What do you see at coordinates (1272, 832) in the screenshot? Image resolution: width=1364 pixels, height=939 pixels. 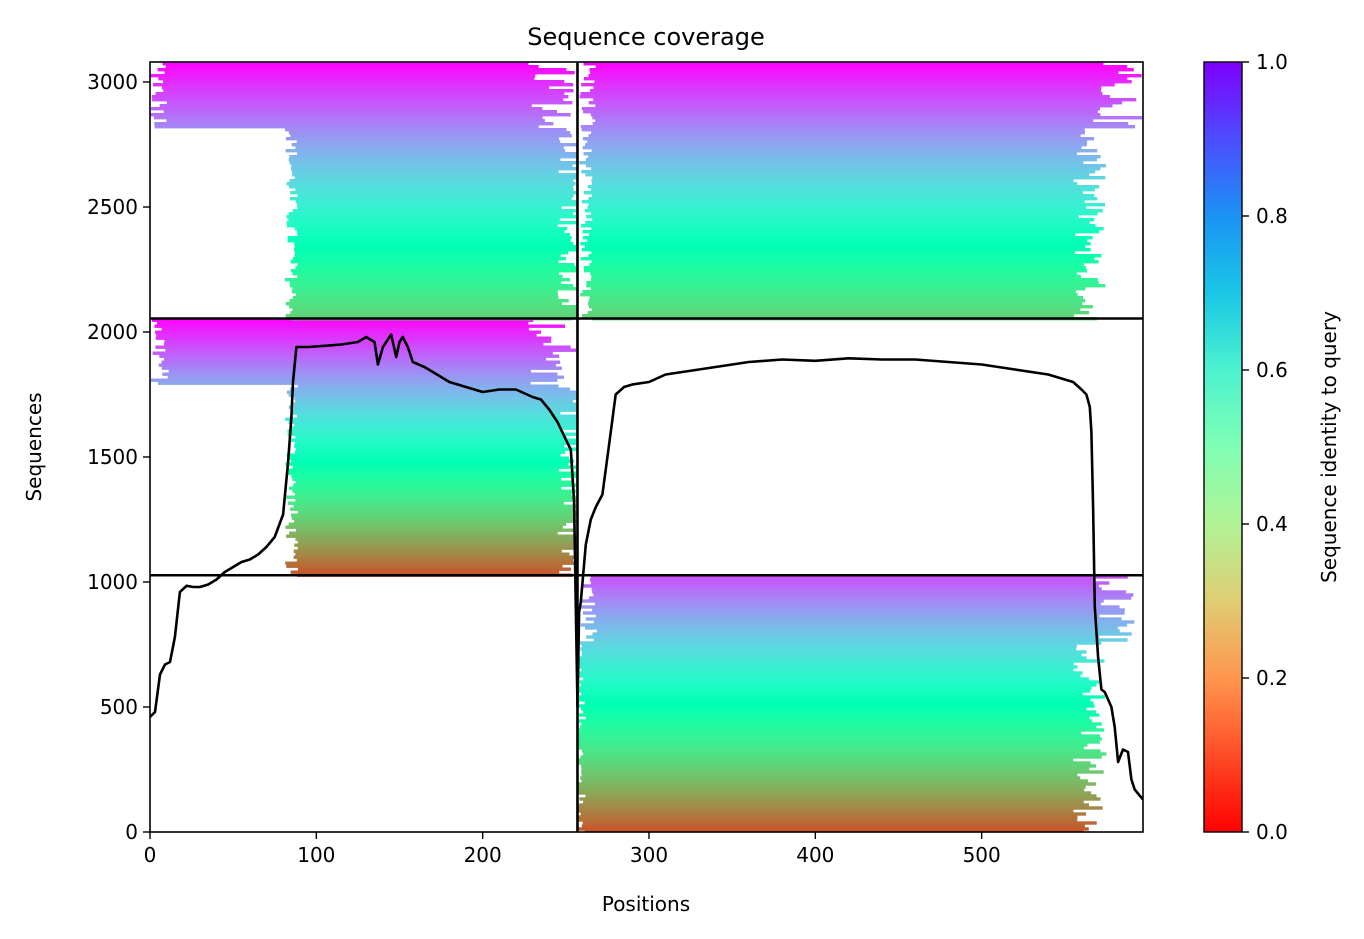 I see `colorbar-tick-label: 0.0` at bounding box center [1272, 832].